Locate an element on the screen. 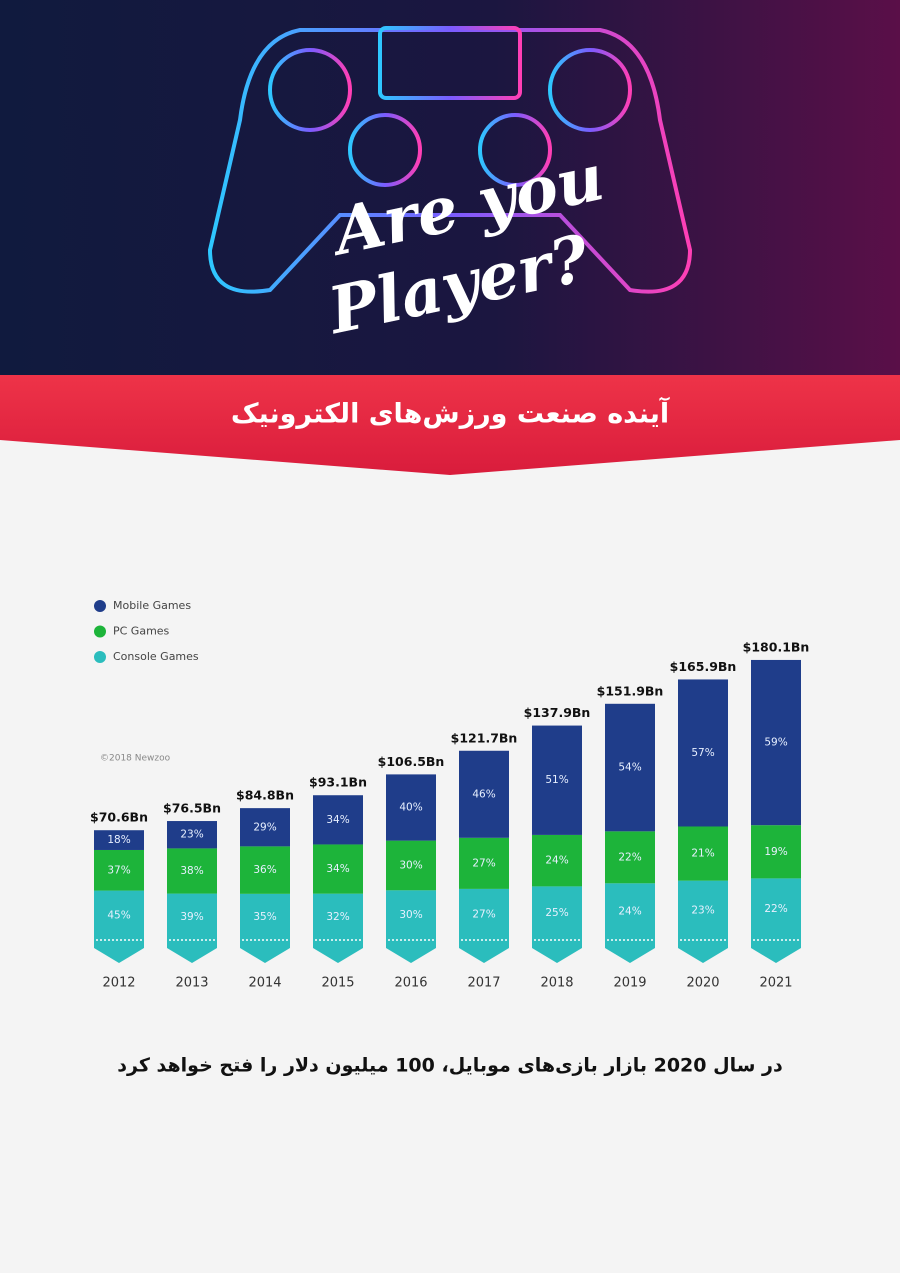  x-tick-label: 2017 is located at coordinates (483, 983).